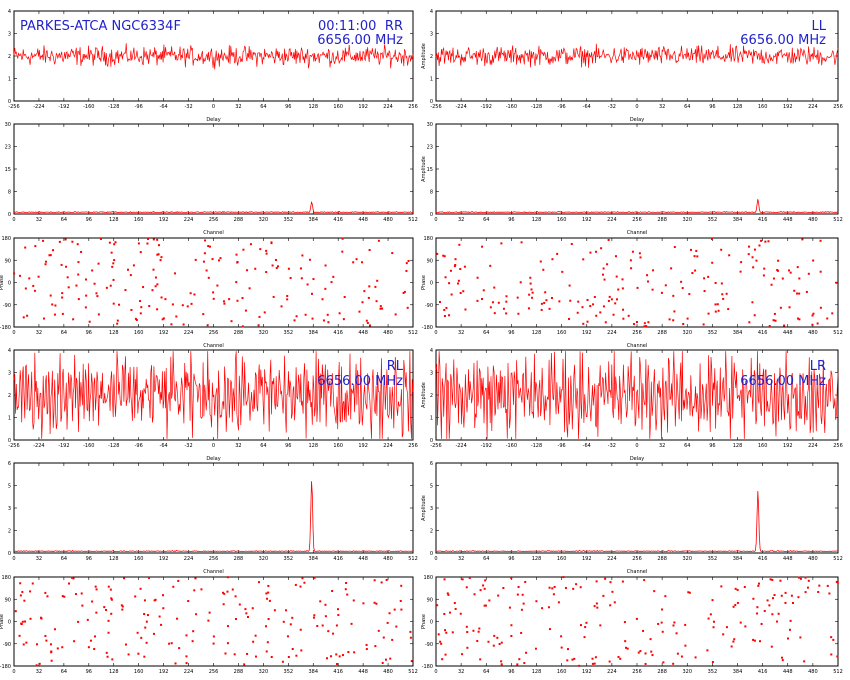  Describe the element at coordinates (637, 346) in the screenshot. I see `ll-phase-xlabel: Channel` at that location.